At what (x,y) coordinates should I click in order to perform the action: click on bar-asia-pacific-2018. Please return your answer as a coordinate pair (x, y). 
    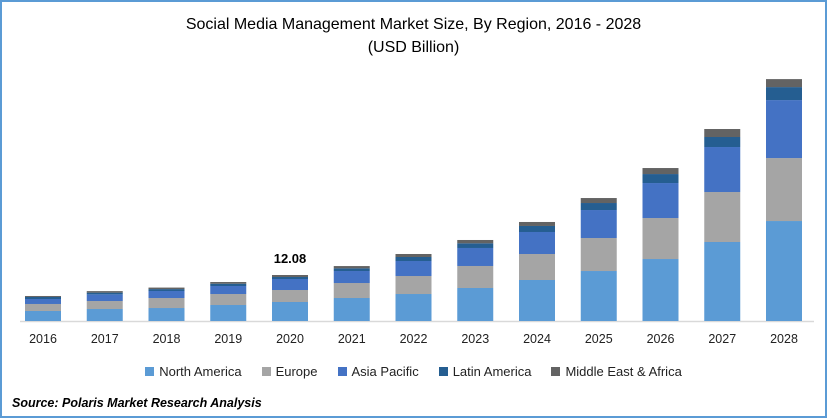
    Looking at the image, I should click on (166, 295).